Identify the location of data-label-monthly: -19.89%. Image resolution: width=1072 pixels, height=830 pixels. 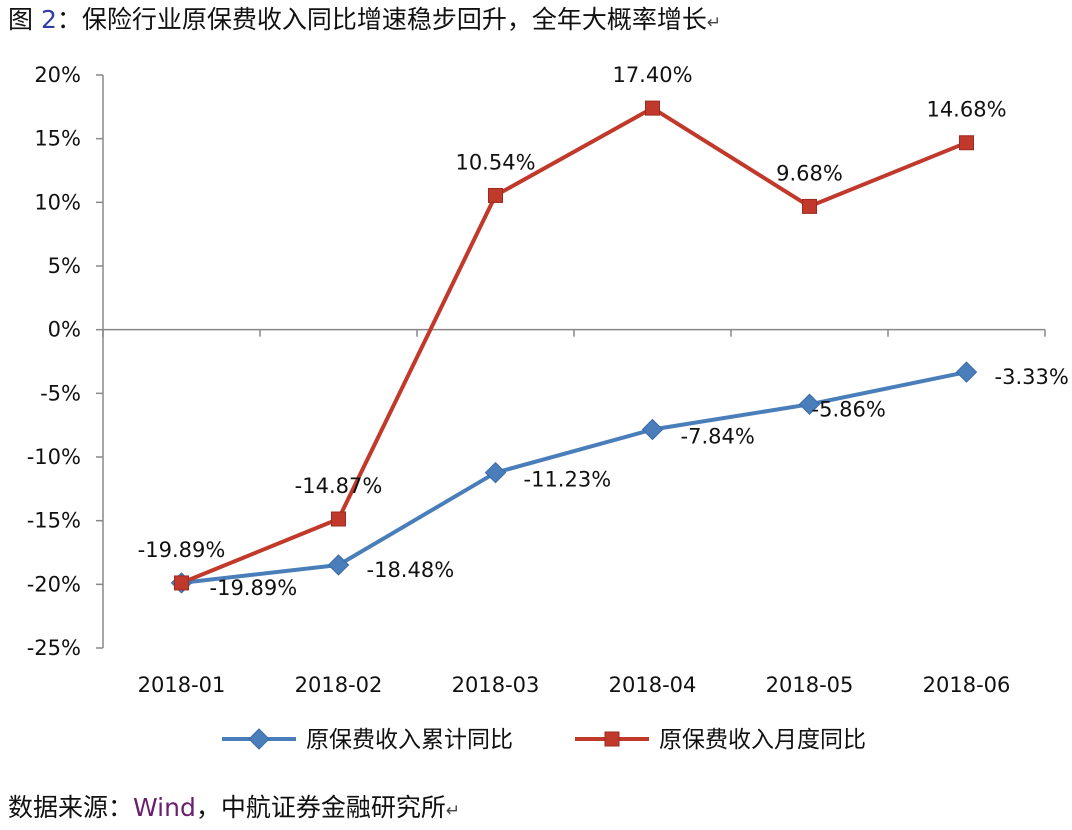
(182, 550).